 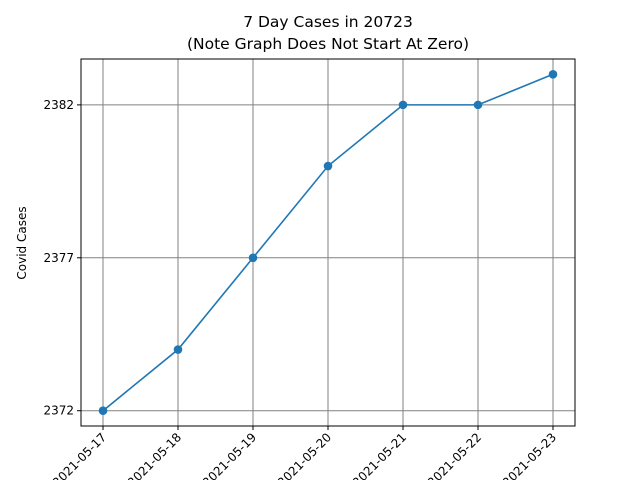 What do you see at coordinates (79, 455) in the screenshot?
I see `x-tick-label: 2021-05-17` at bounding box center [79, 455].